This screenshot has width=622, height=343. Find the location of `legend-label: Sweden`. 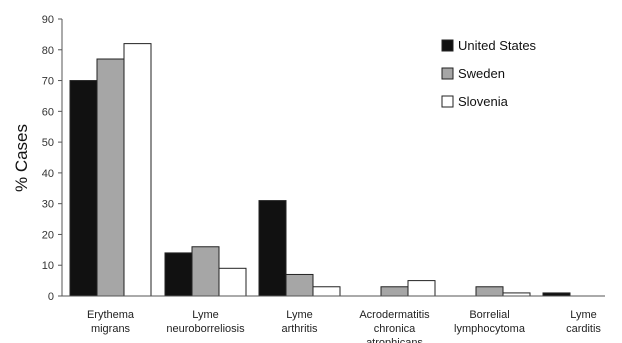

legend-label: Sweden is located at coordinates (481, 73).